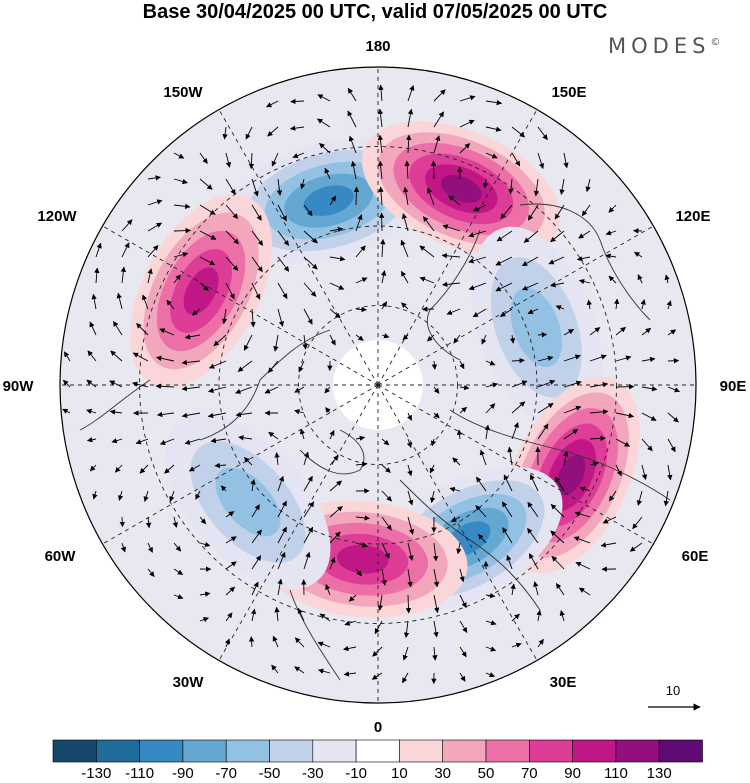 Image resolution: width=750 pixels, height=783 pixels. I want to click on colorbar-tick-label: -30, so click(313, 773).